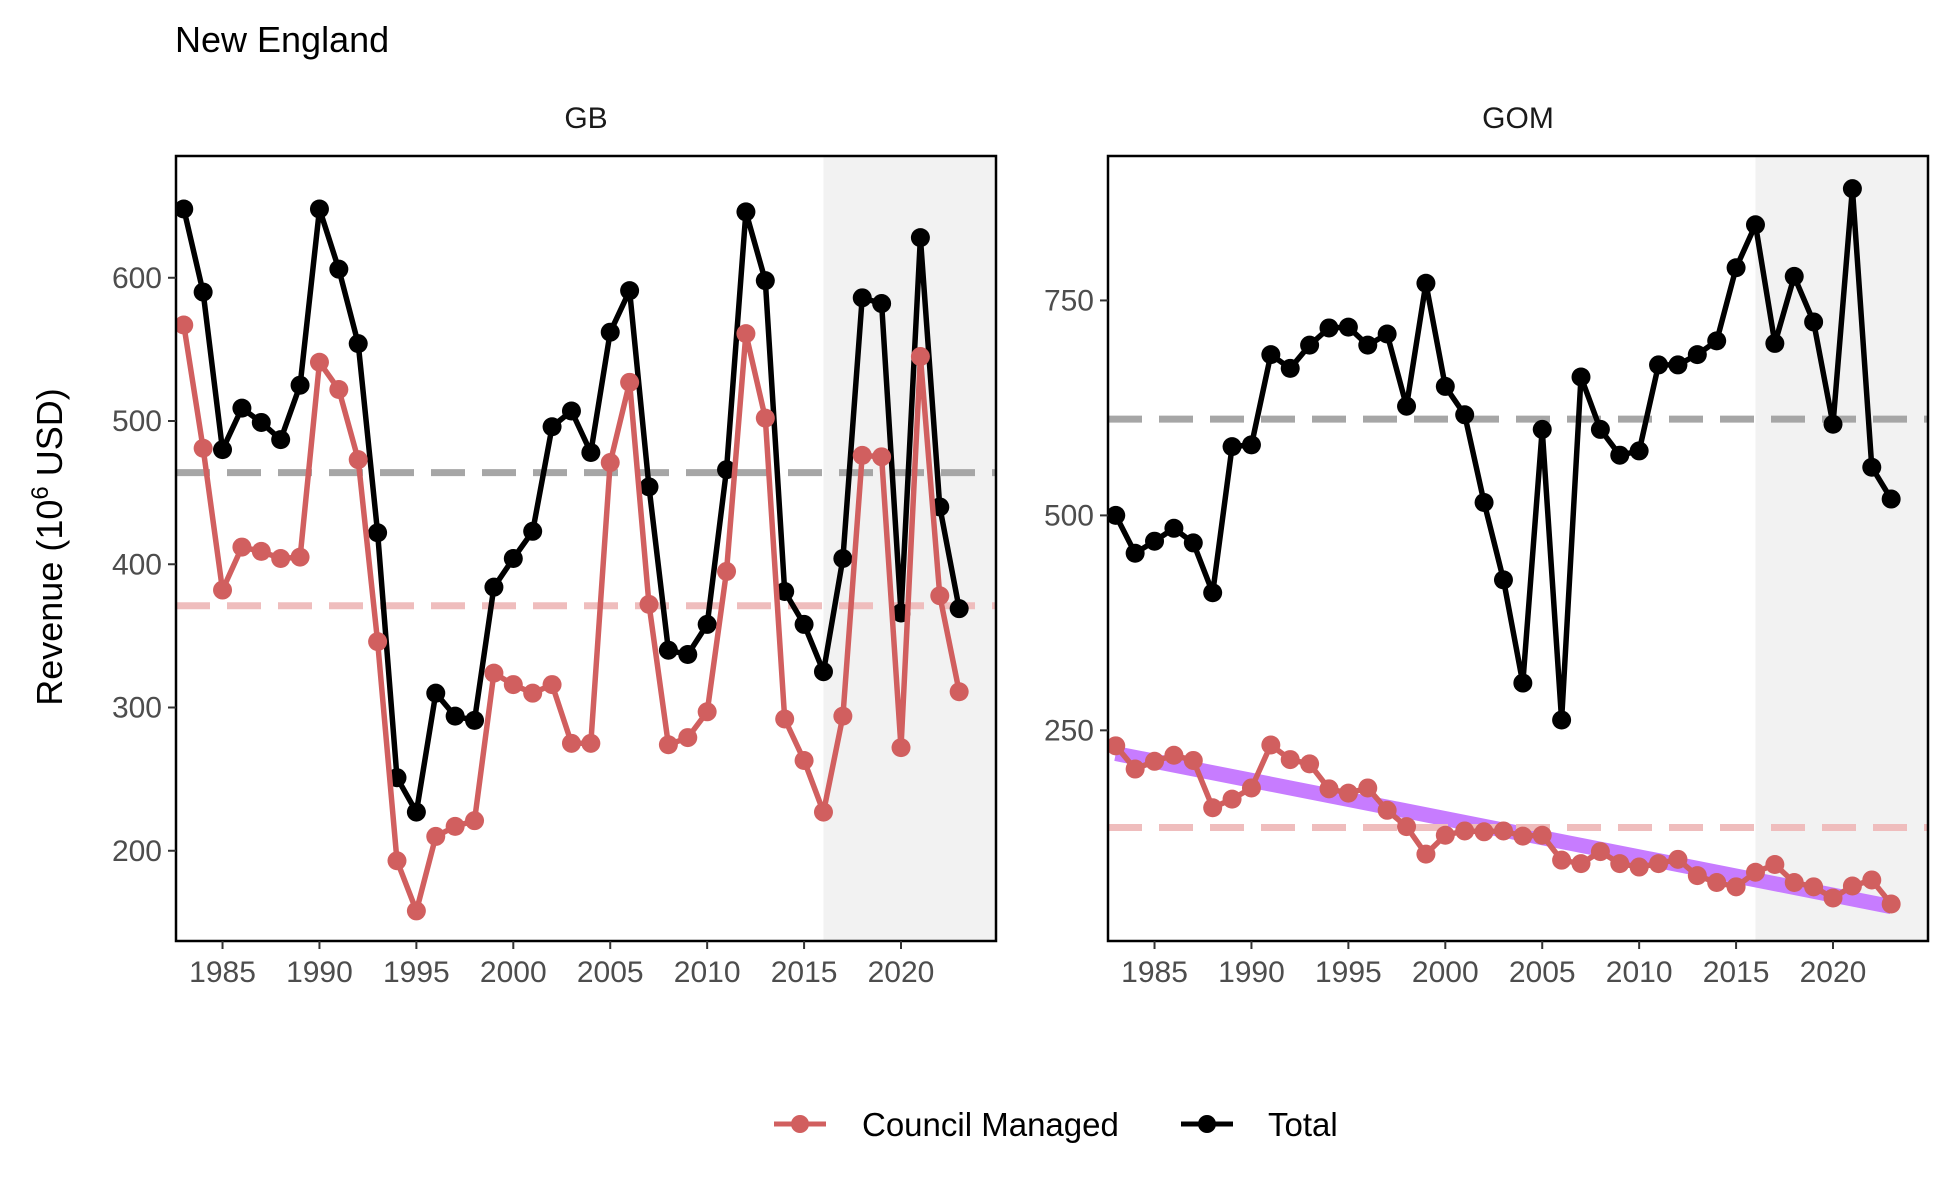 This screenshot has width=1950, height=1200. What do you see at coordinates (282, 39) in the screenshot?
I see `chart-title: New England` at bounding box center [282, 39].